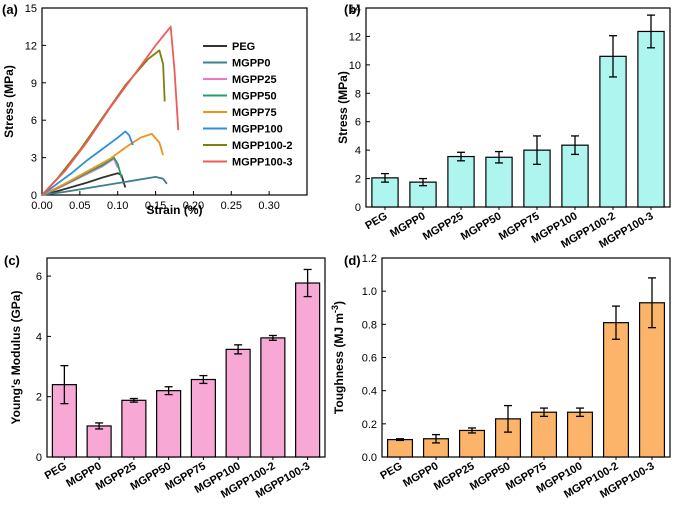 Image resolution: width=685 pixels, height=506 pixels. I want to click on y-axis-label-main: Toughness (MJ m, so click(339, 363).